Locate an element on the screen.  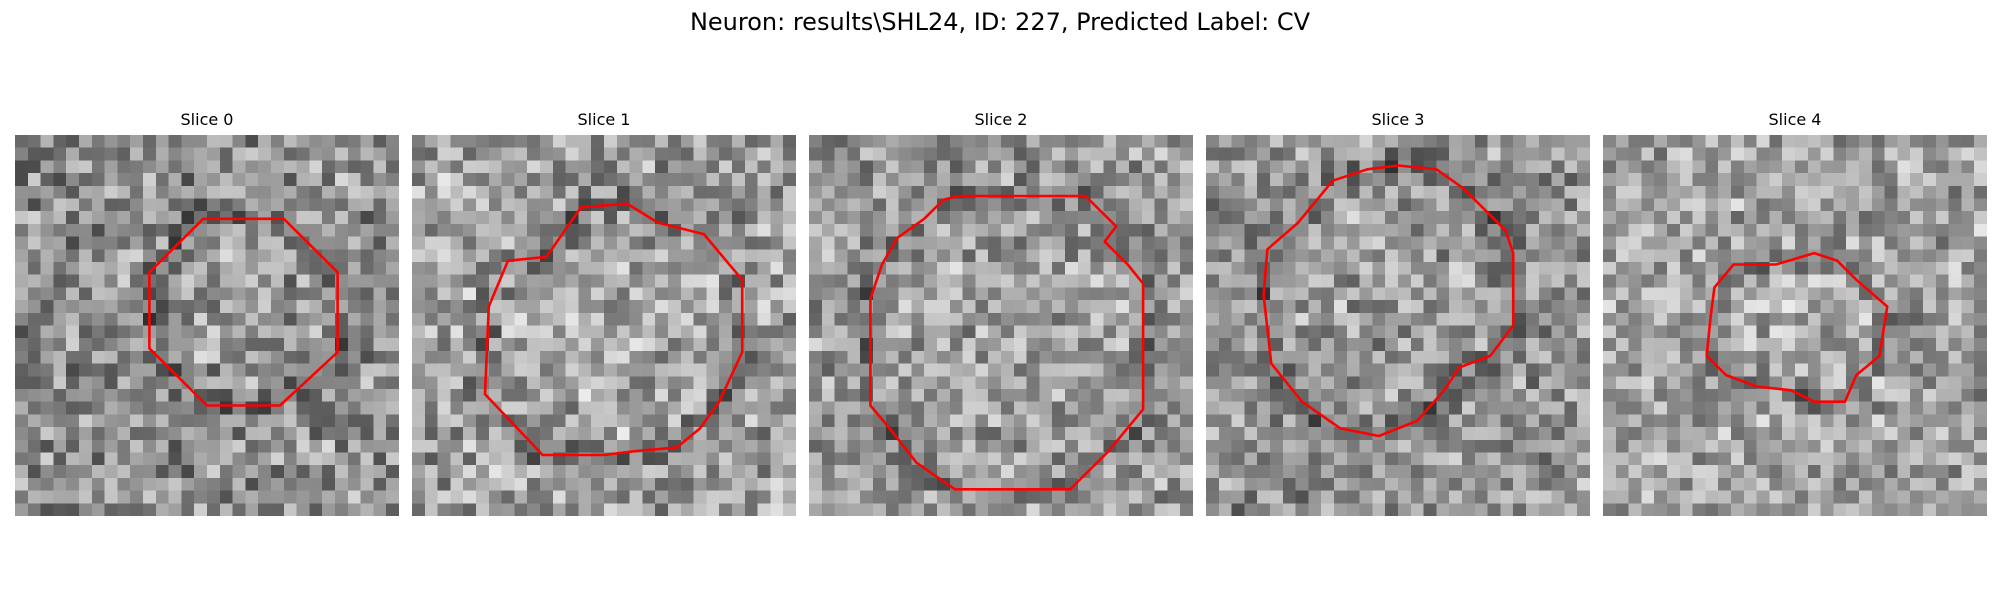
slice-panel-4: Slice 4 is located at coordinates (1795, 312).